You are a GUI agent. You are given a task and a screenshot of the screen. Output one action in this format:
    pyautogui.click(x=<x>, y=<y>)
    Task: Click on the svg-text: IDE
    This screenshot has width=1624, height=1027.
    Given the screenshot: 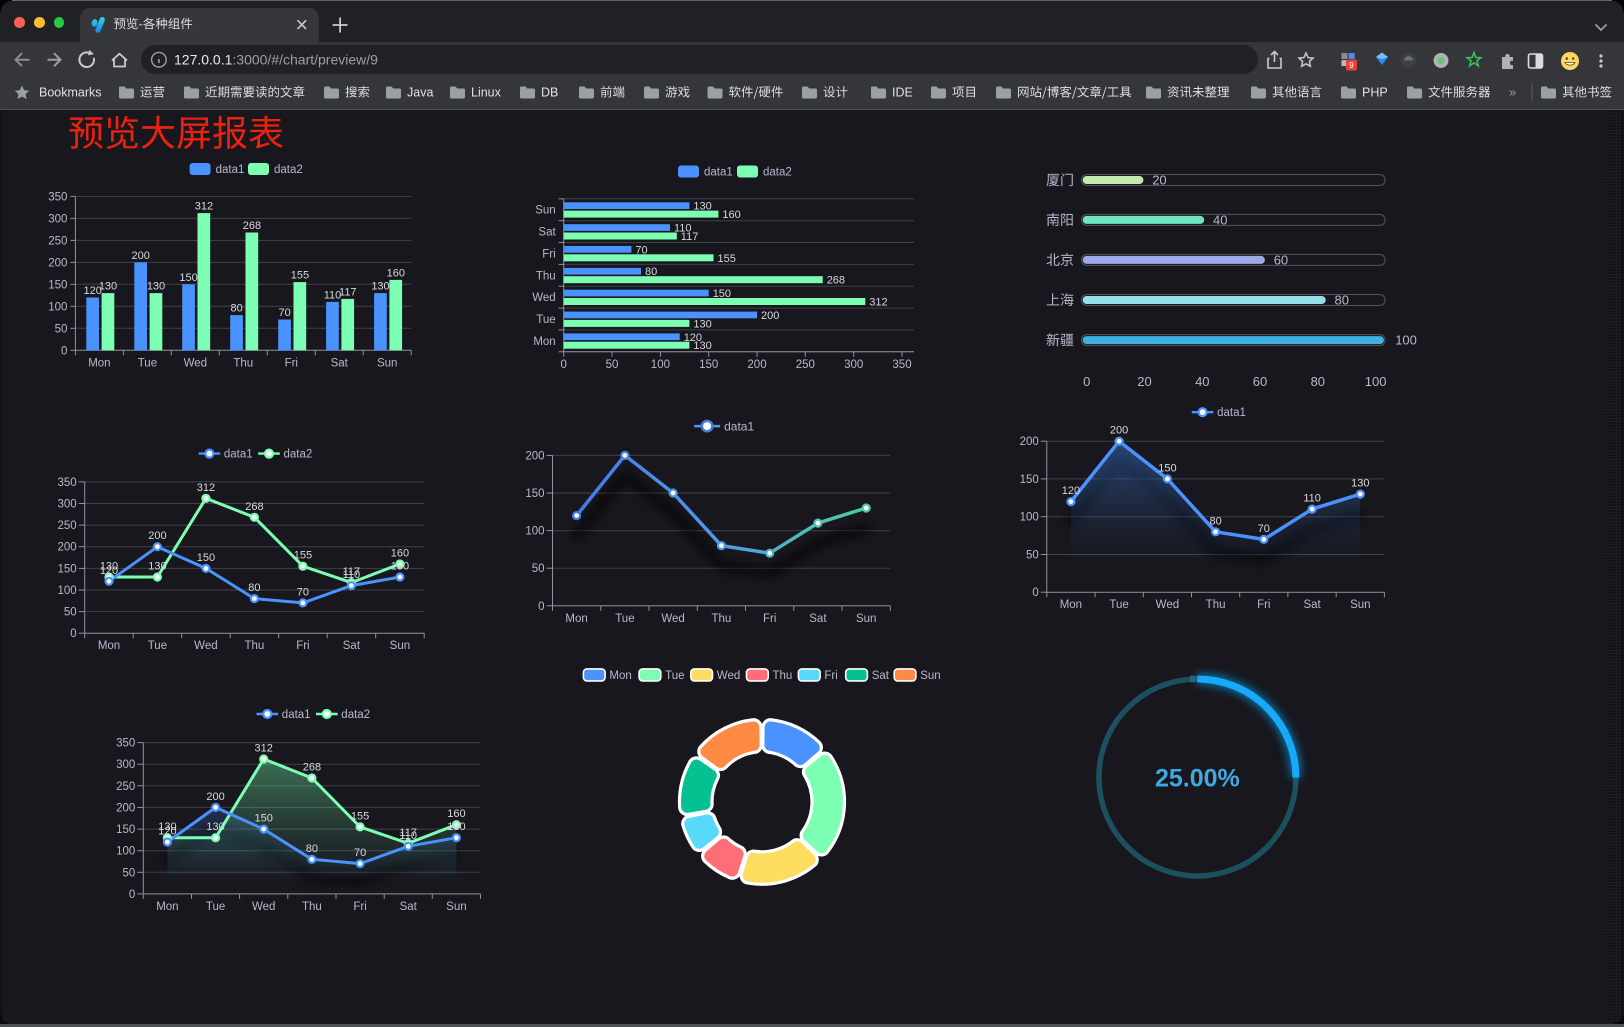 What is the action you would take?
    pyautogui.click(x=902, y=93)
    